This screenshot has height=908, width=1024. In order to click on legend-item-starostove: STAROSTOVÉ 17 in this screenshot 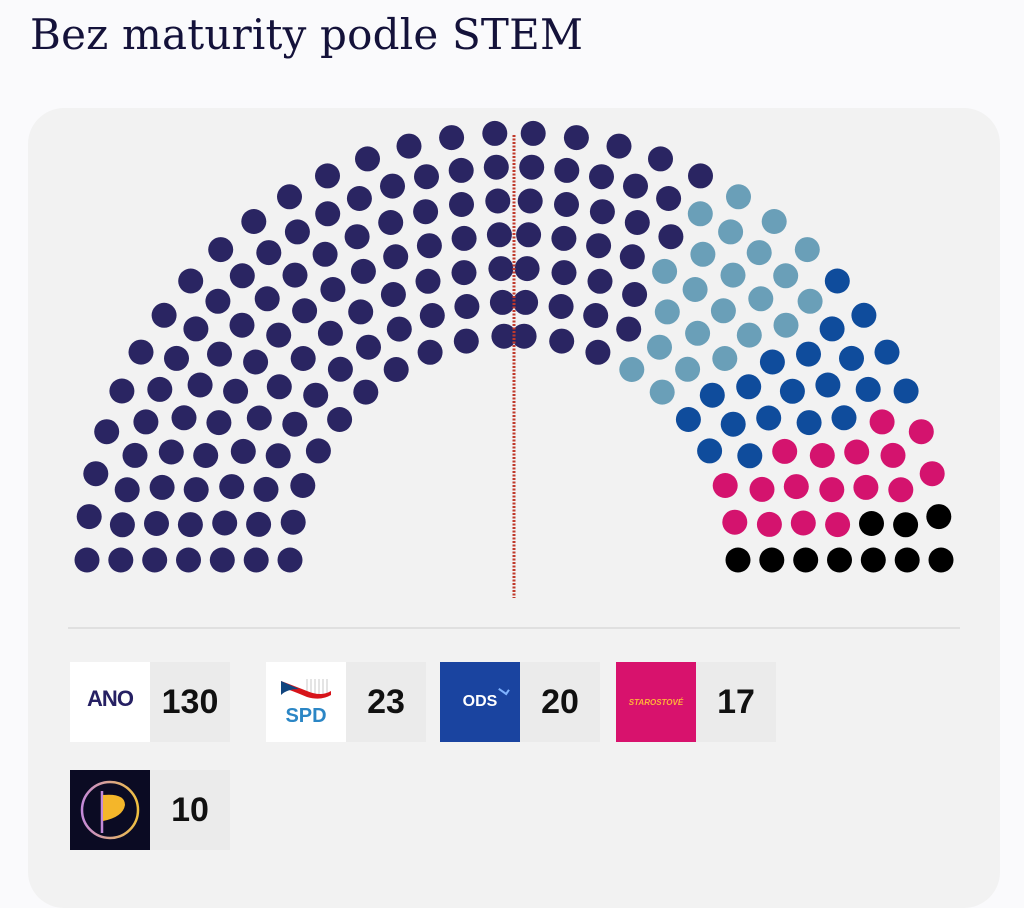, I will do `click(696, 702)`.